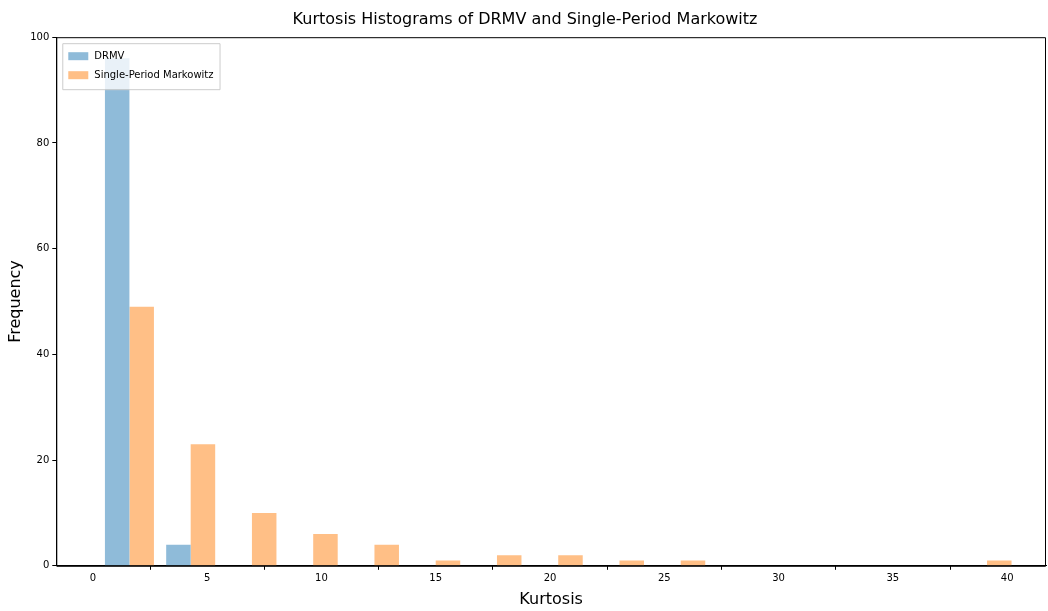  I want to click on x-tick-label: 15, so click(436, 578).